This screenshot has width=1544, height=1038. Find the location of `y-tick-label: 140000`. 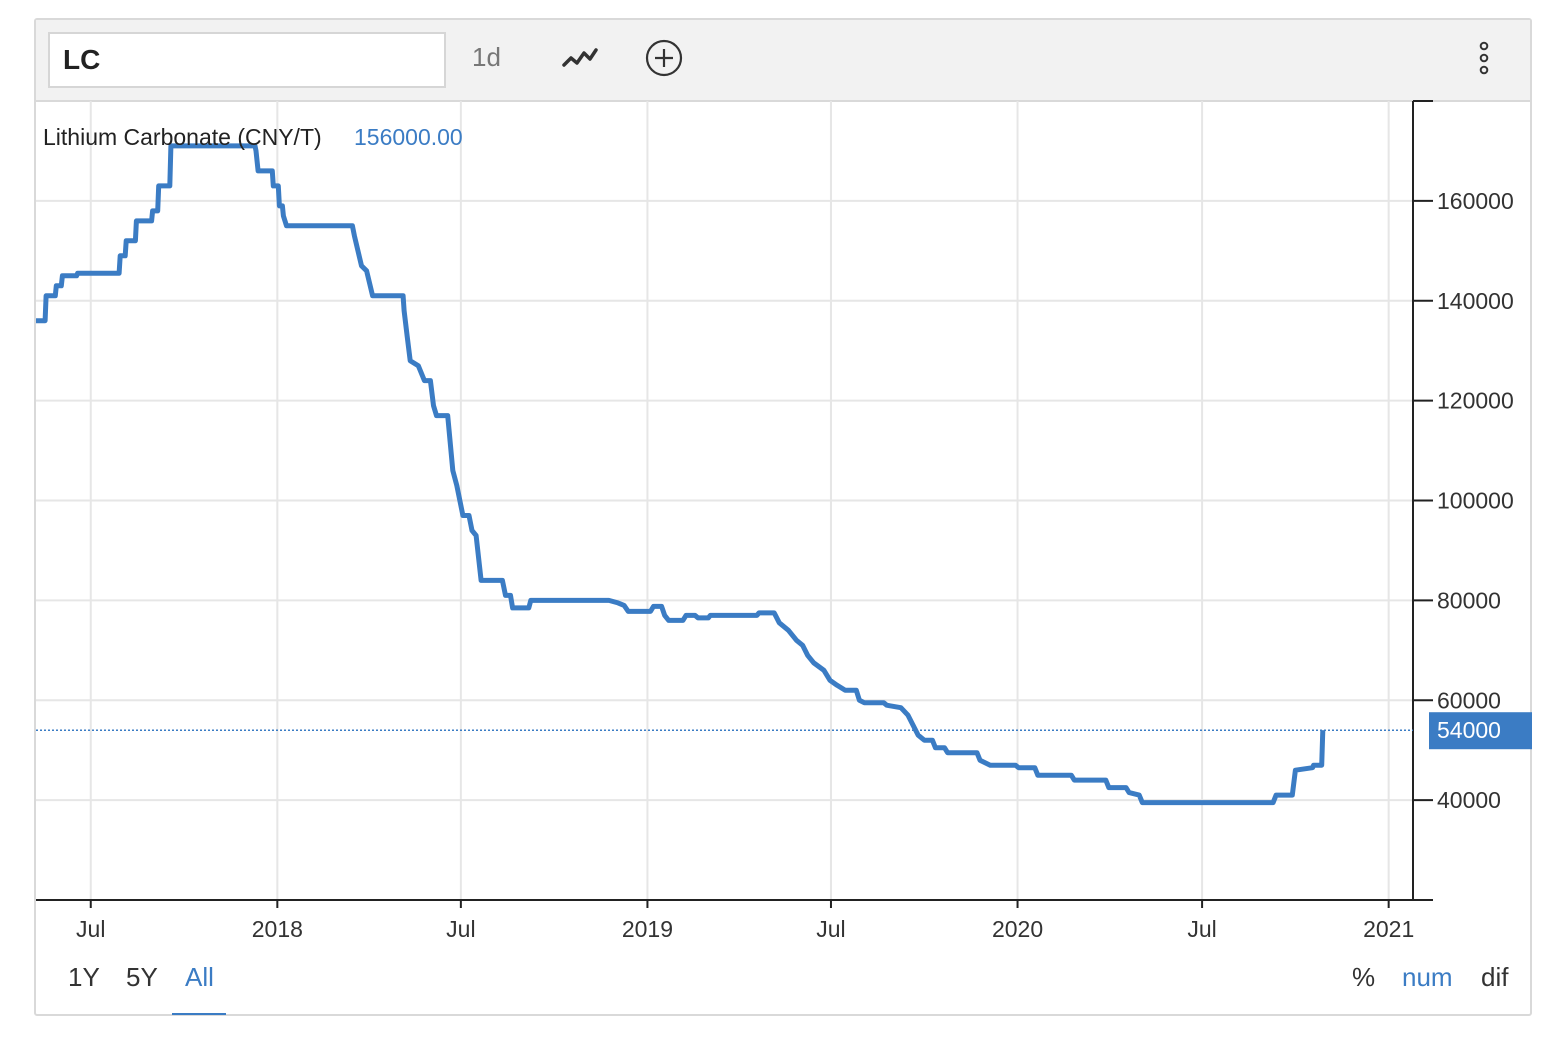

y-tick-label: 140000 is located at coordinates (1475, 301).